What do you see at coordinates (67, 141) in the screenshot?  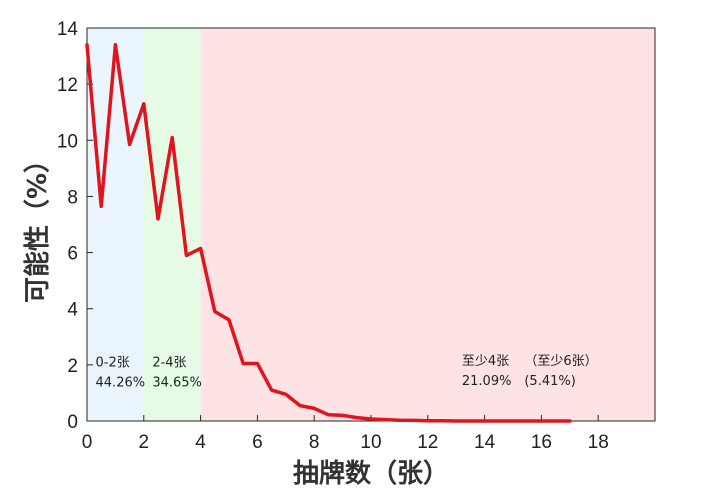 I see `y-tick-label: 10` at bounding box center [67, 141].